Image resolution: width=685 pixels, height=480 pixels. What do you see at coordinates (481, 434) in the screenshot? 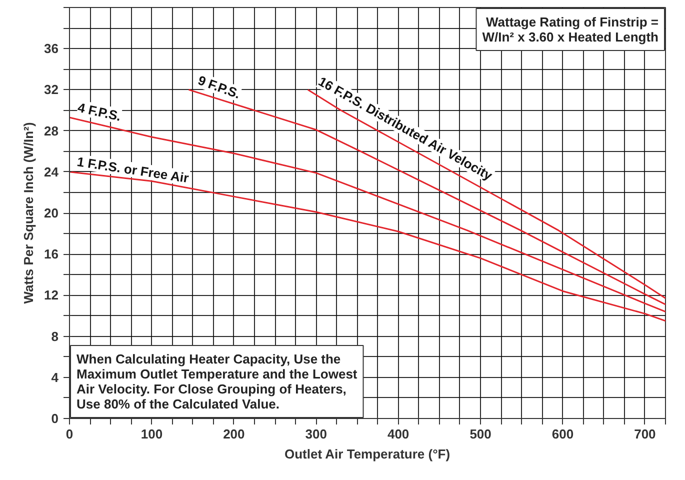
I see `x-tick-label: 500` at bounding box center [481, 434].